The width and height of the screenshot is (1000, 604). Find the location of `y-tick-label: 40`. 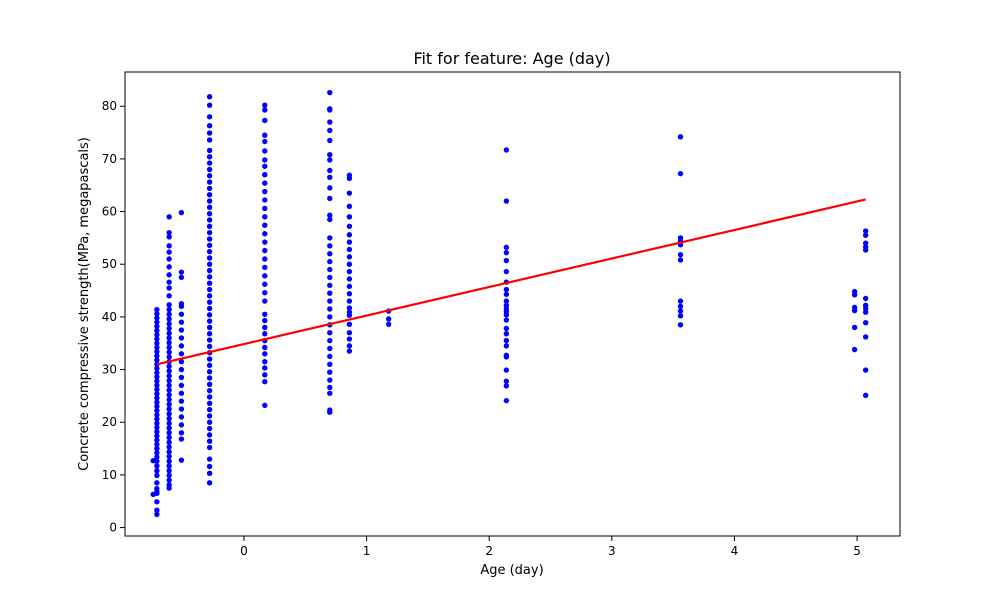

y-tick-label: 40 is located at coordinates (109, 317).